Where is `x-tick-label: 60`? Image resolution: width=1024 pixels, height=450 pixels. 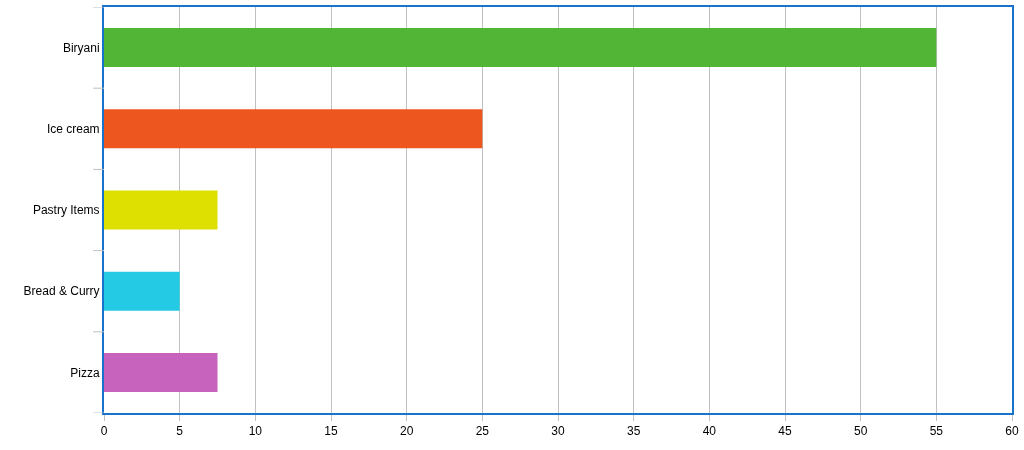 x-tick-label: 60 is located at coordinates (1012, 431).